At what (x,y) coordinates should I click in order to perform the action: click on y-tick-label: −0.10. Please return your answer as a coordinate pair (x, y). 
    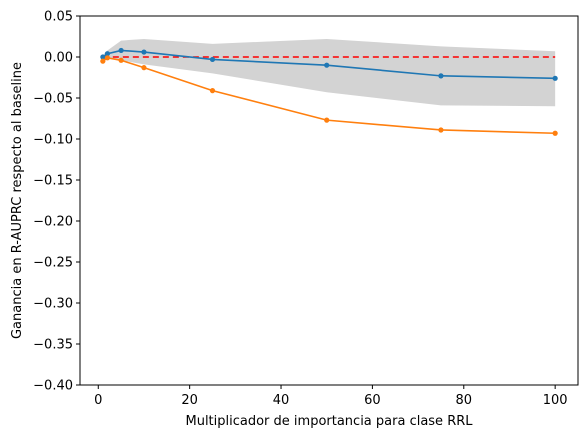
    Looking at the image, I should click on (53, 140).